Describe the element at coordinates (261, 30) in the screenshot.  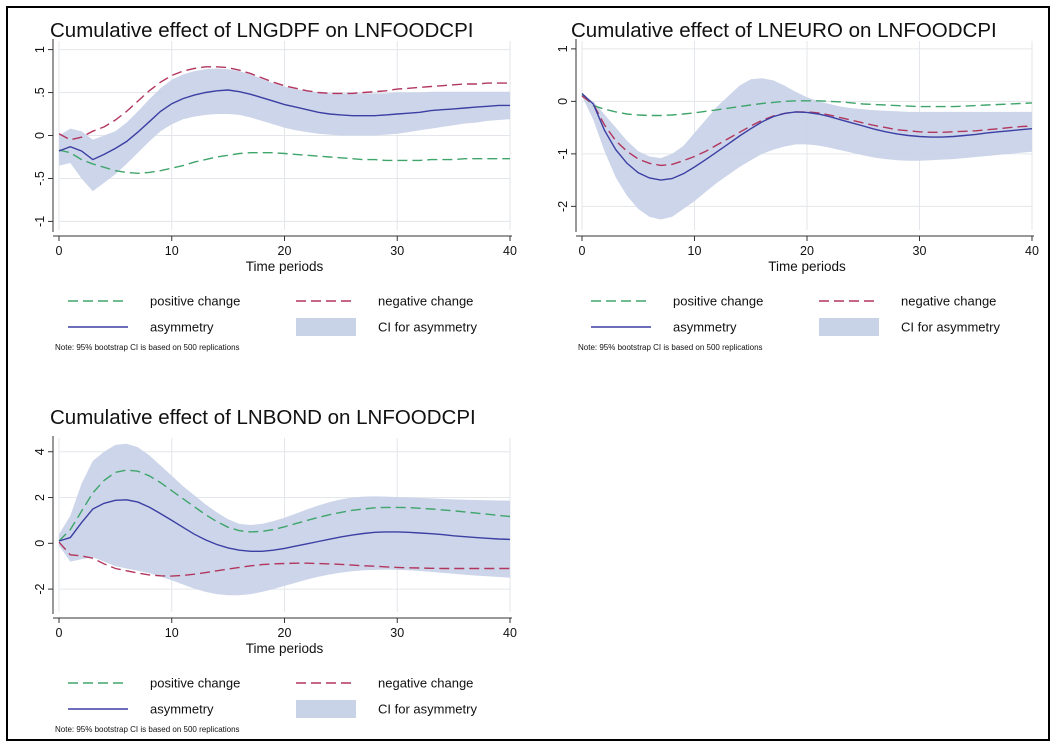
I see `chart-title: Cumulative effect of LNGDPF on LNFOODCPI` at that location.